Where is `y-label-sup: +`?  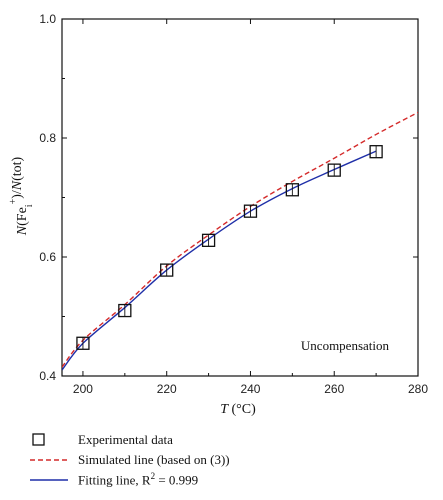
y-label-sup: + is located at coordinates (13, 201).